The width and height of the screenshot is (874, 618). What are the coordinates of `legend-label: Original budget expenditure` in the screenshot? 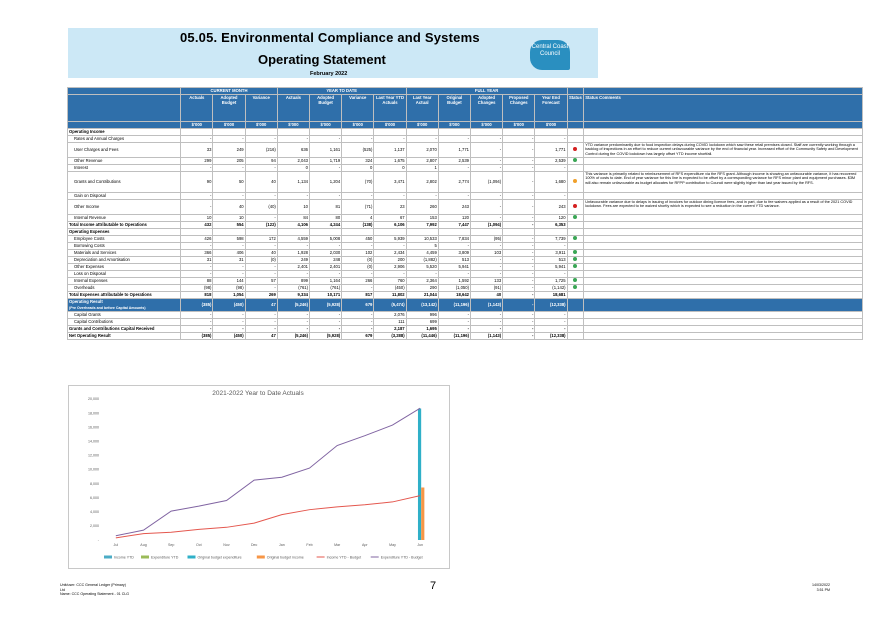 It's located at (220, 557).